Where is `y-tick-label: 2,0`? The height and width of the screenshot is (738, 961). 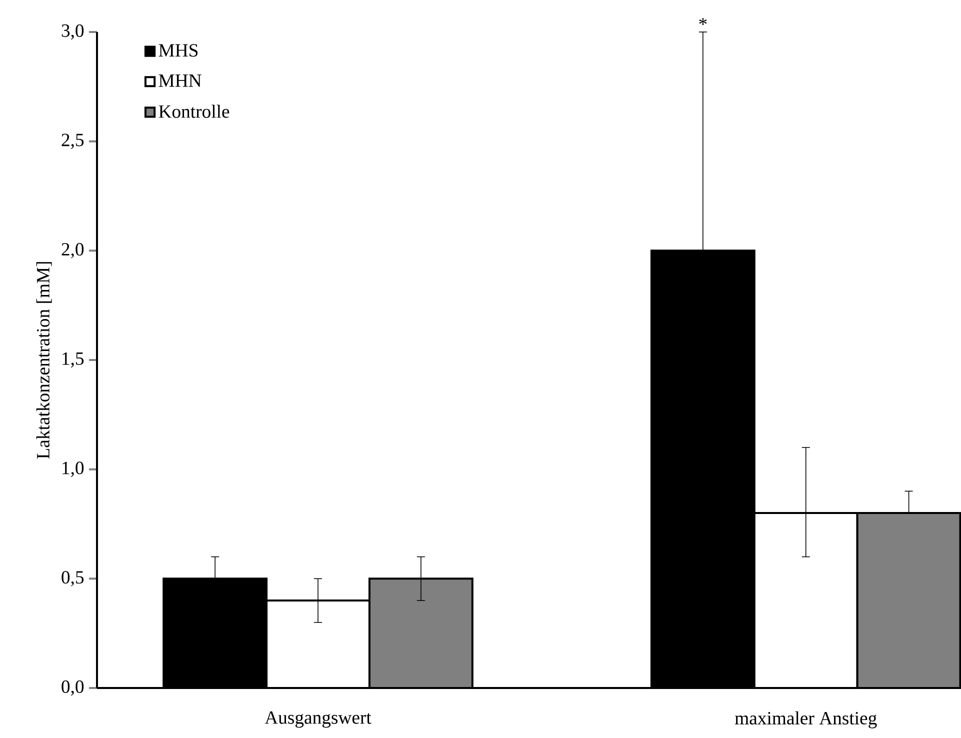
y-tick-label: 2,0 is located at coordinates (73, 250).